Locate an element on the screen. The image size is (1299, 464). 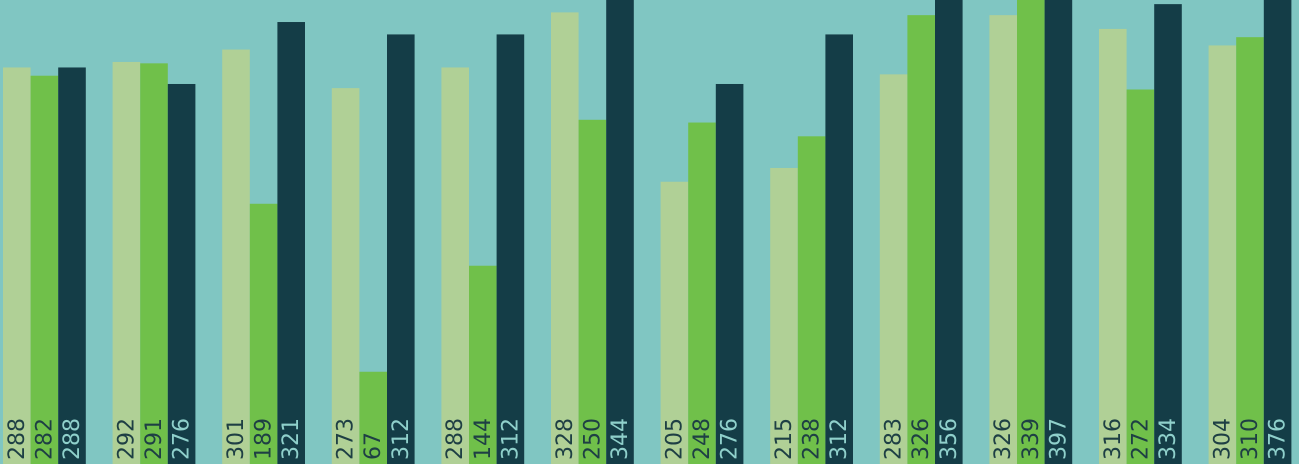
value-label: 238 is located at coordinates (812, 439).